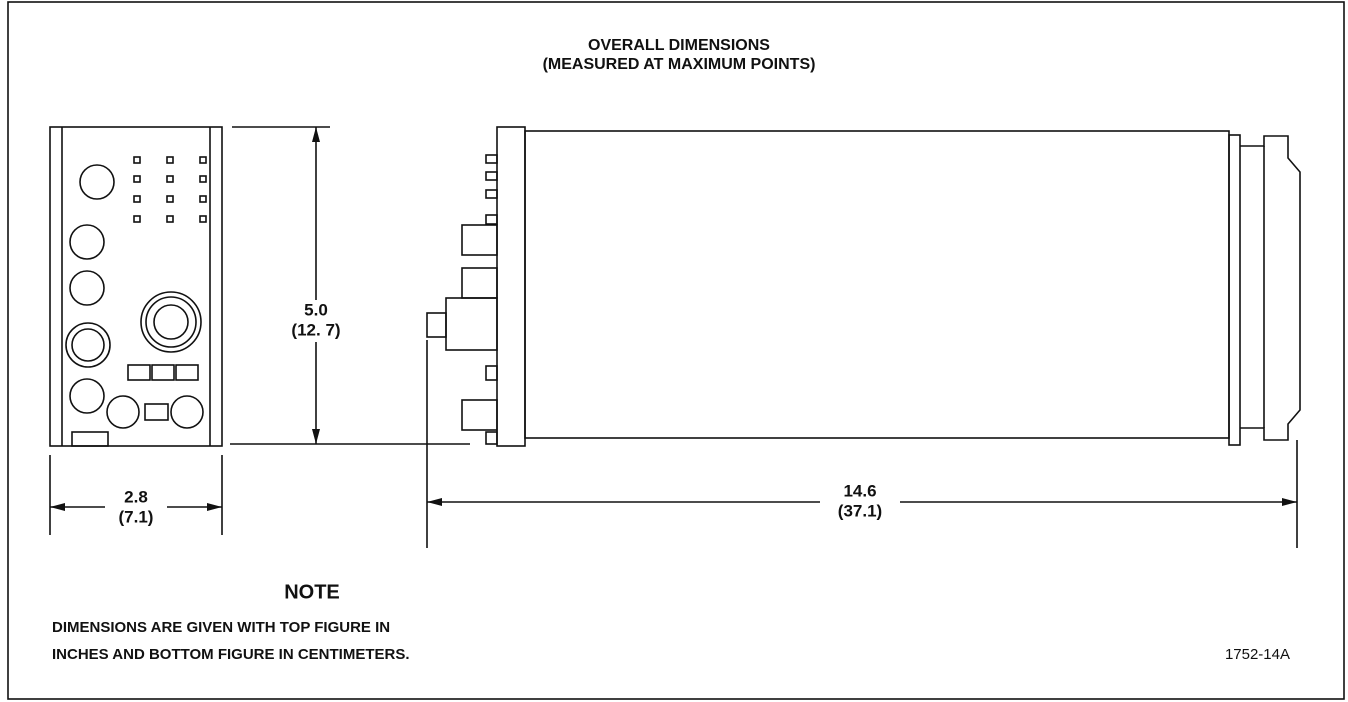  Describe the element at coordinates (859, 490) in the screenshot. I see `dimension-label: 14.6` at that location.